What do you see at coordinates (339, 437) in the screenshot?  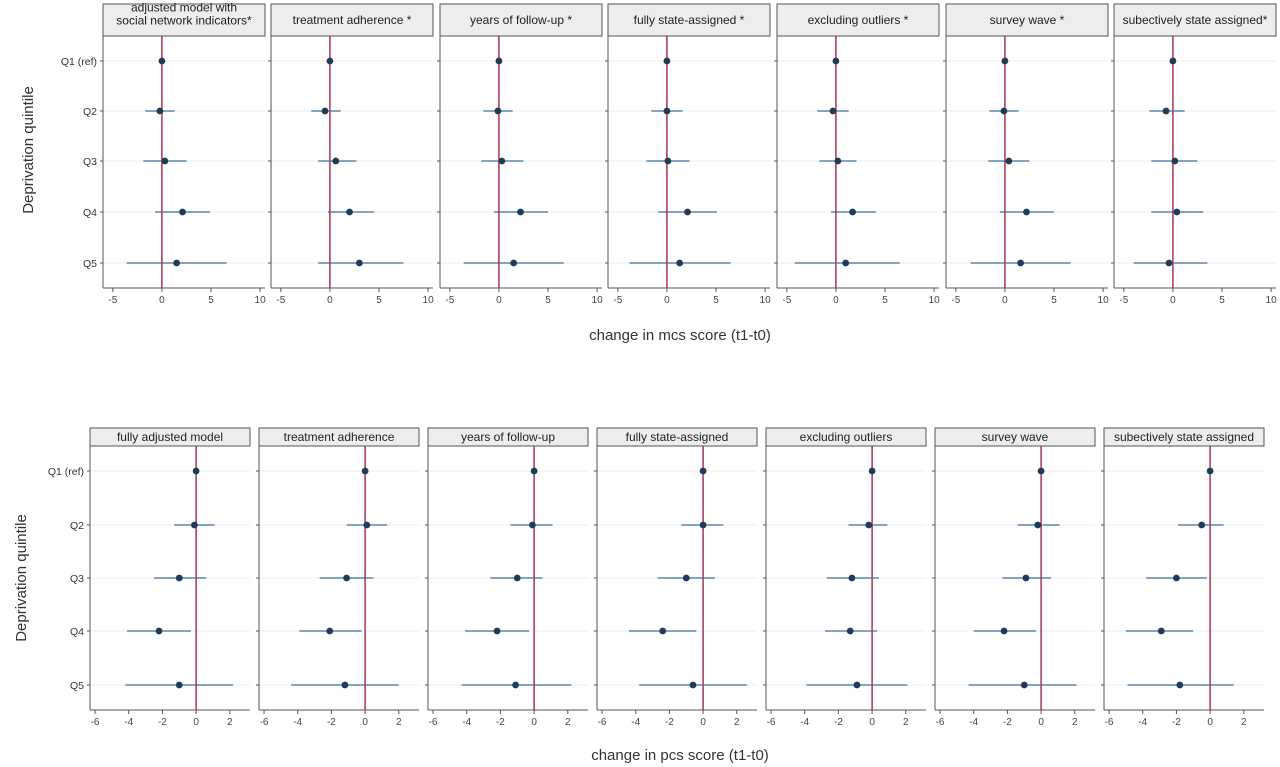 I see `facet-strip-label: treatment adherence` at bounding box center [339, 437].